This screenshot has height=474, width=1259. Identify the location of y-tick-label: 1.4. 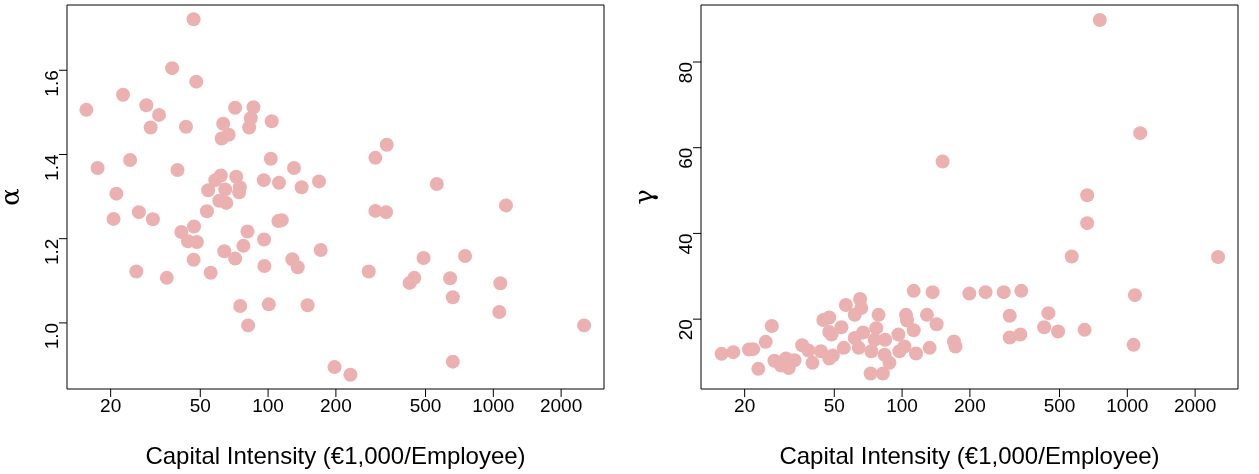
(51, 167).